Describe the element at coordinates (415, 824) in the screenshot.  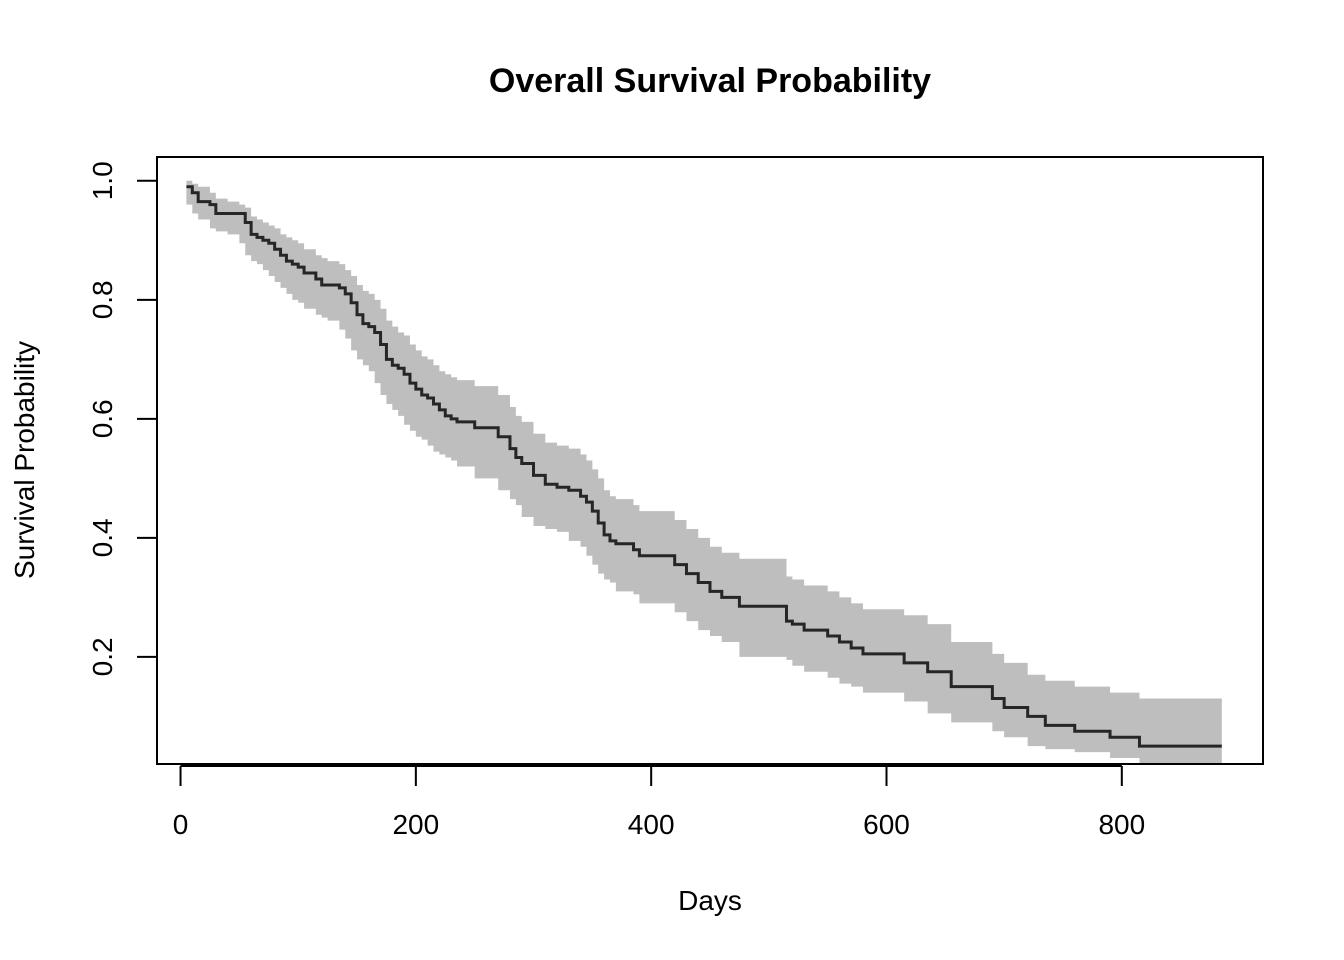
I see `x-tick-label: 200` at that location.